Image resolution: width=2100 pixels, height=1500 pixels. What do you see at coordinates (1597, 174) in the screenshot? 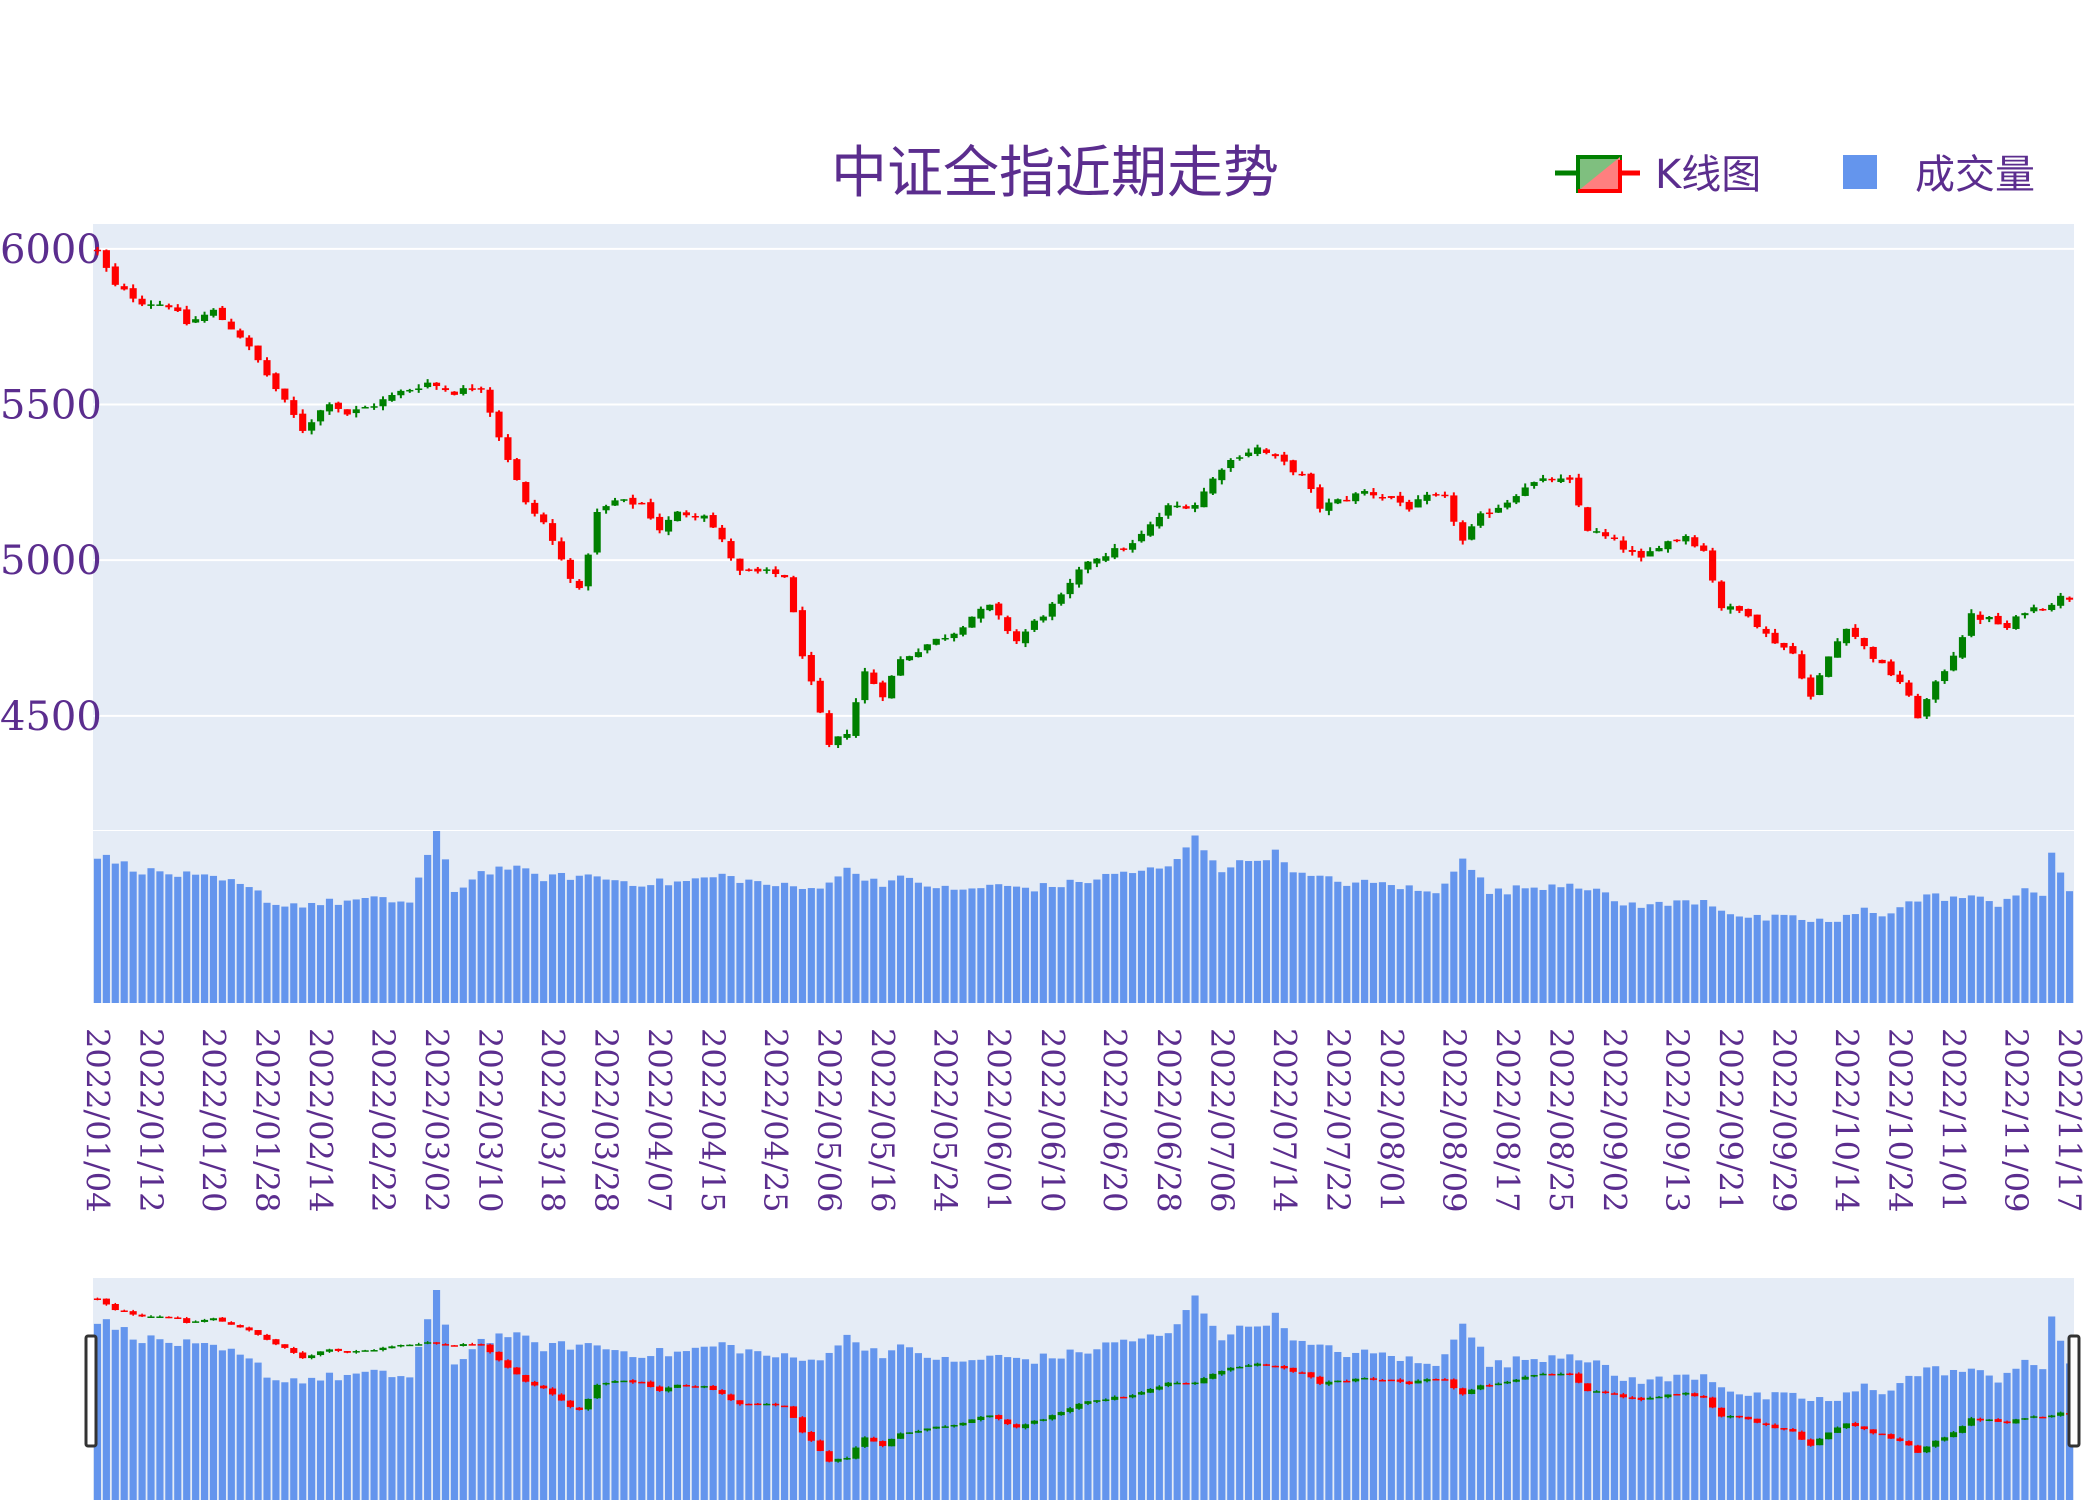
I see `legend-candlestick-icon` at bounding box center [1597, 174].